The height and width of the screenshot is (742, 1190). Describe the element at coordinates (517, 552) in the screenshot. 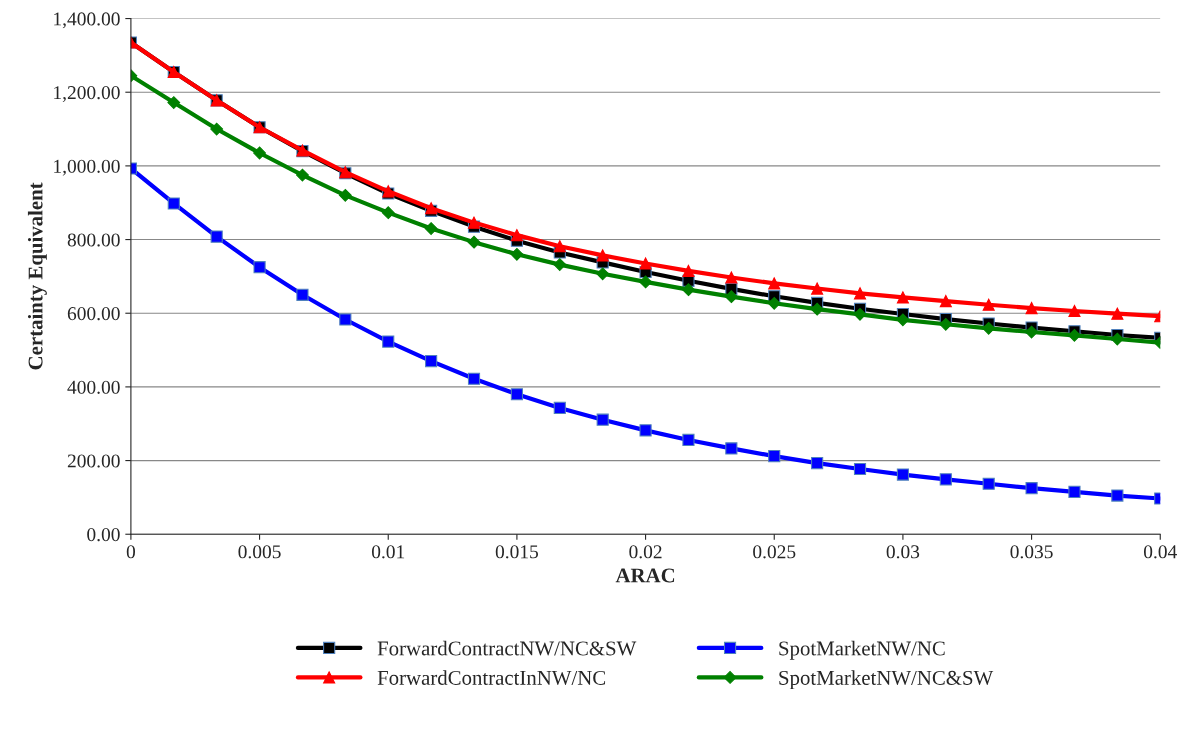

I see `x-tick-label: 0.015` at that location.